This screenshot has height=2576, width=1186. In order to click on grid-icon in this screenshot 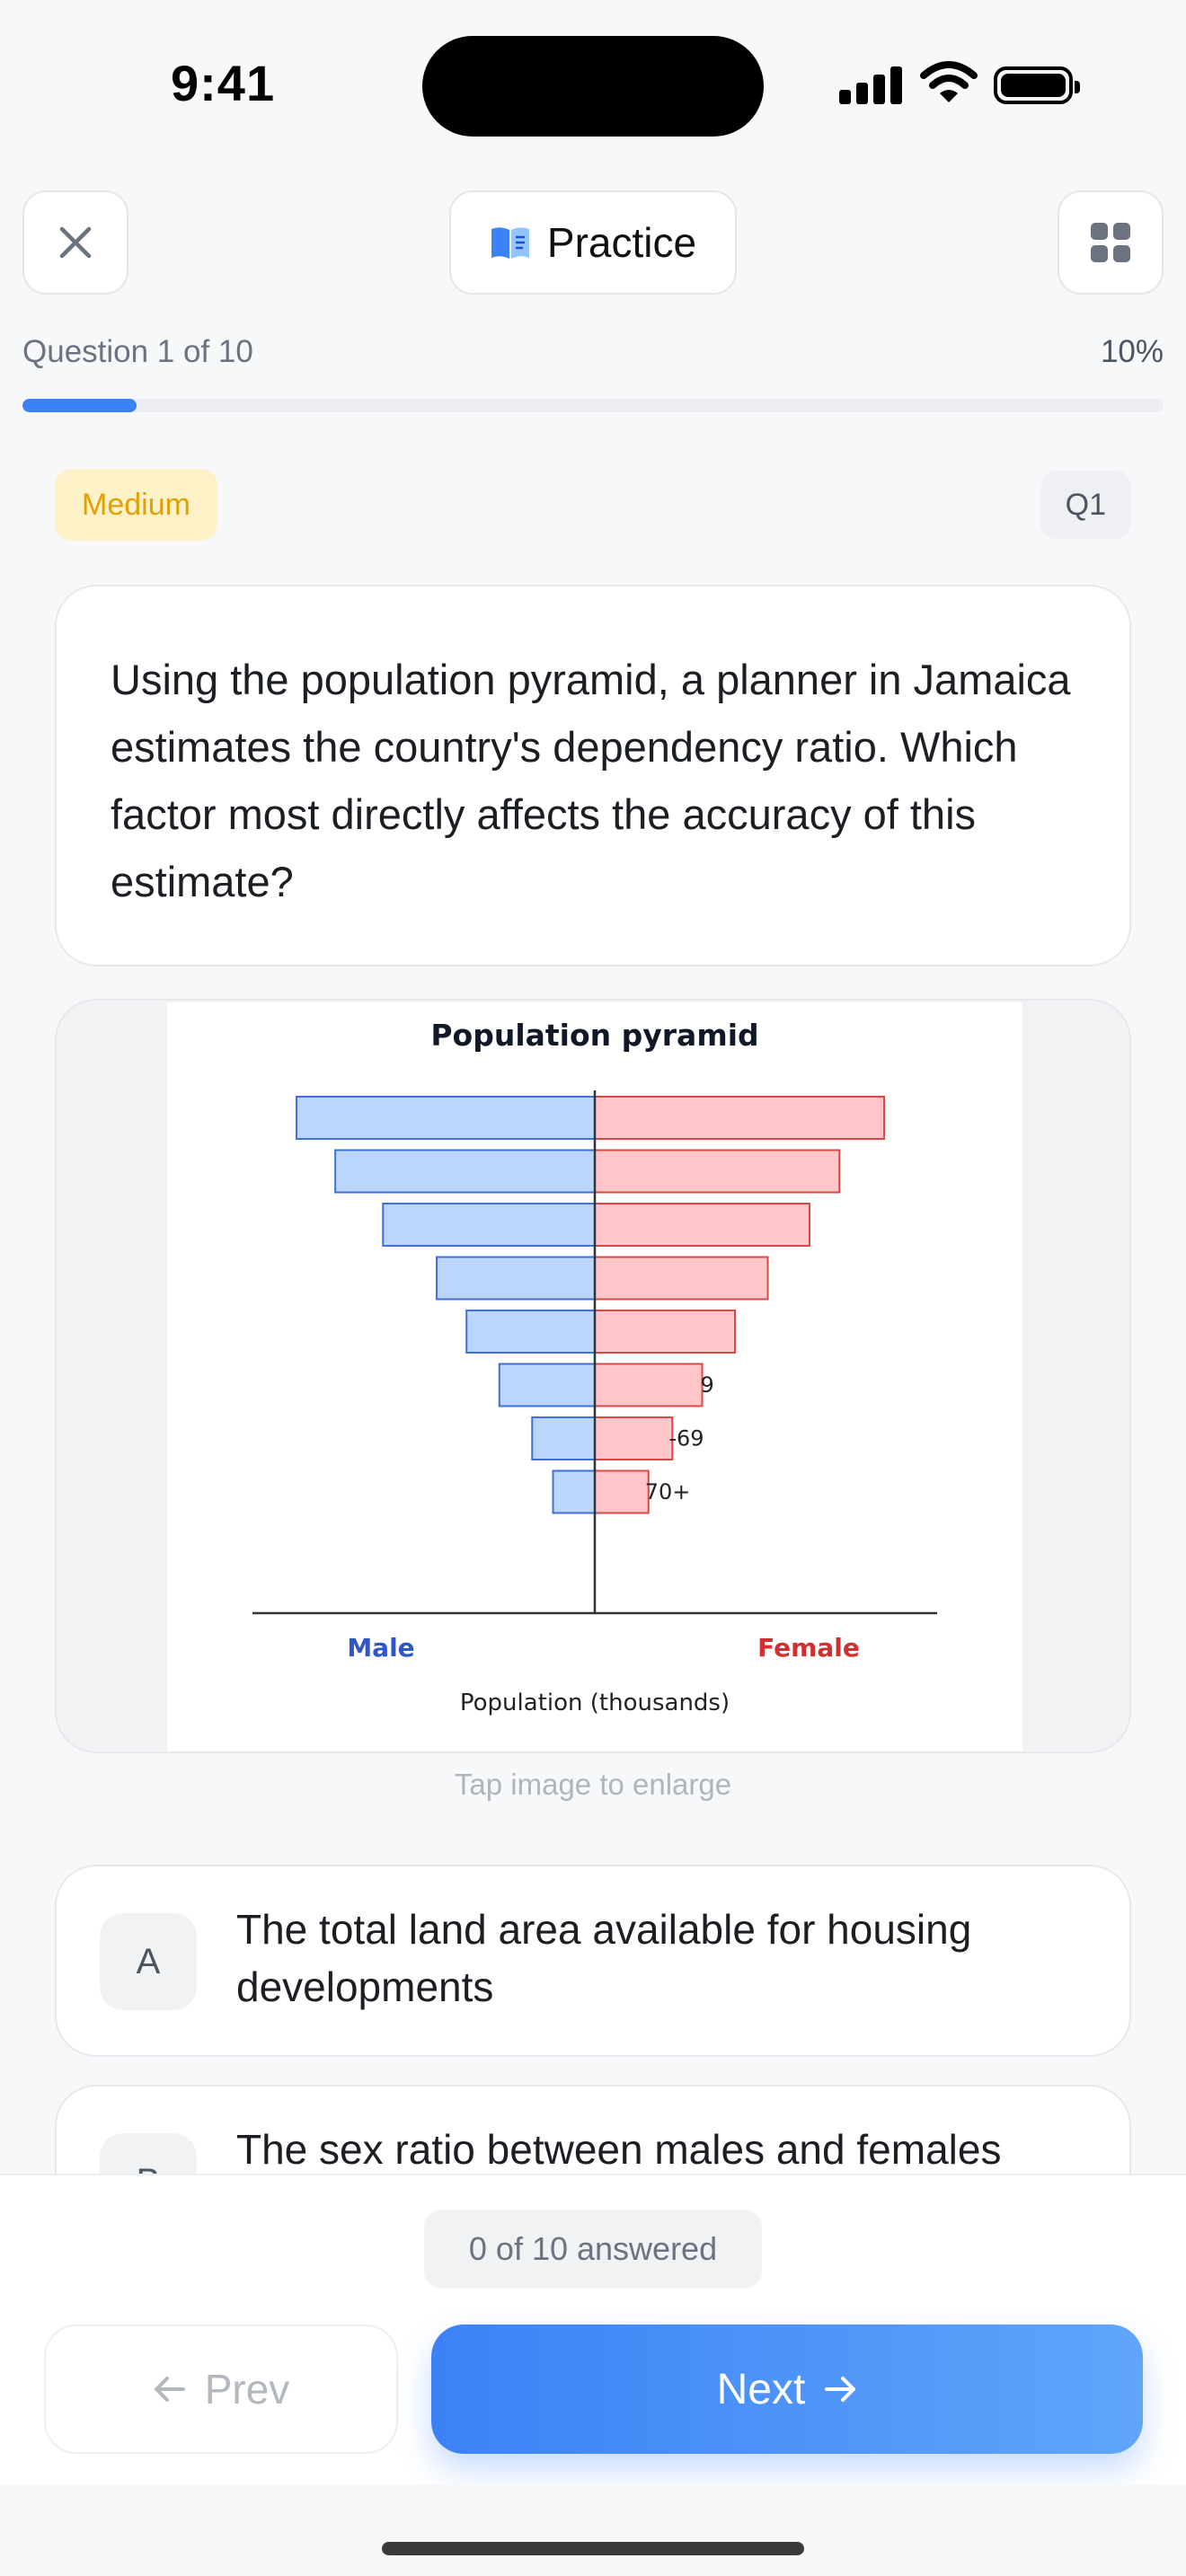, I will do `click(1110, 242)`.